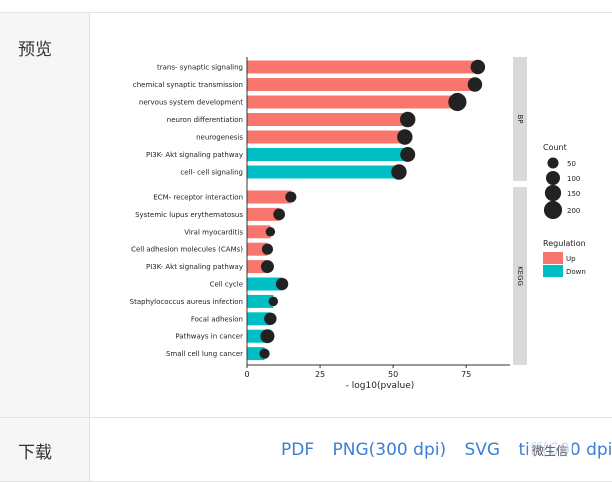 The image size is (612, 482). I want to click on category-label: Cell cycle, so click(226, 285).